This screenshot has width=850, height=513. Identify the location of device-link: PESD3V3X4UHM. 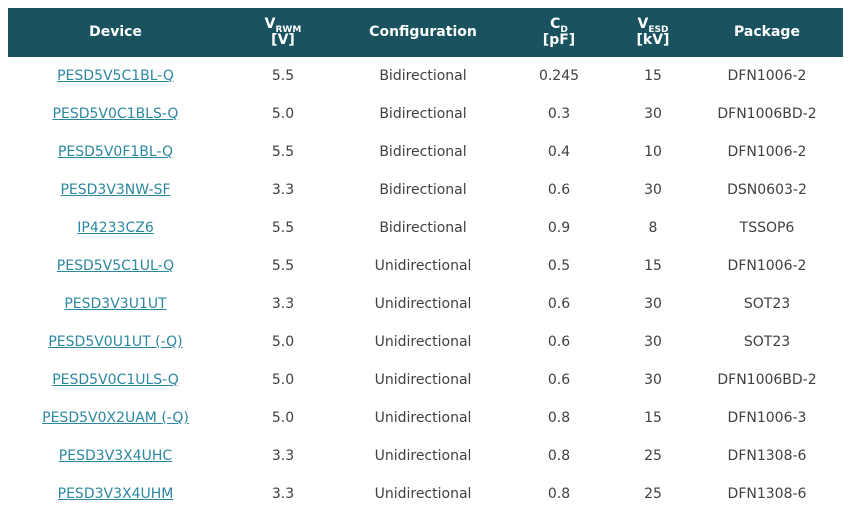
(115, 494).